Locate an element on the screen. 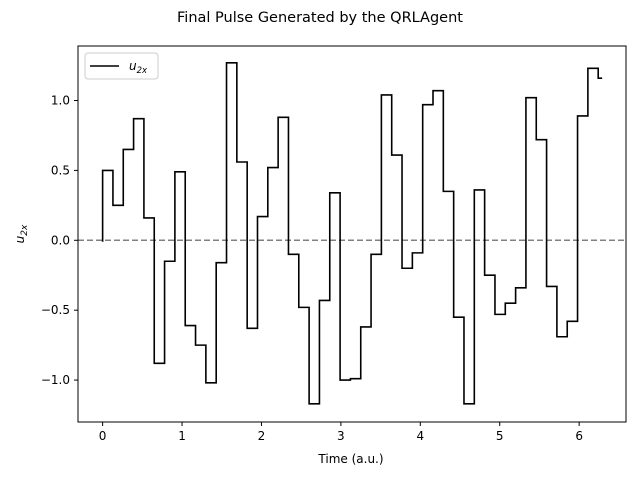  x-tick-label: 5 is located at coordinates (500, 436).